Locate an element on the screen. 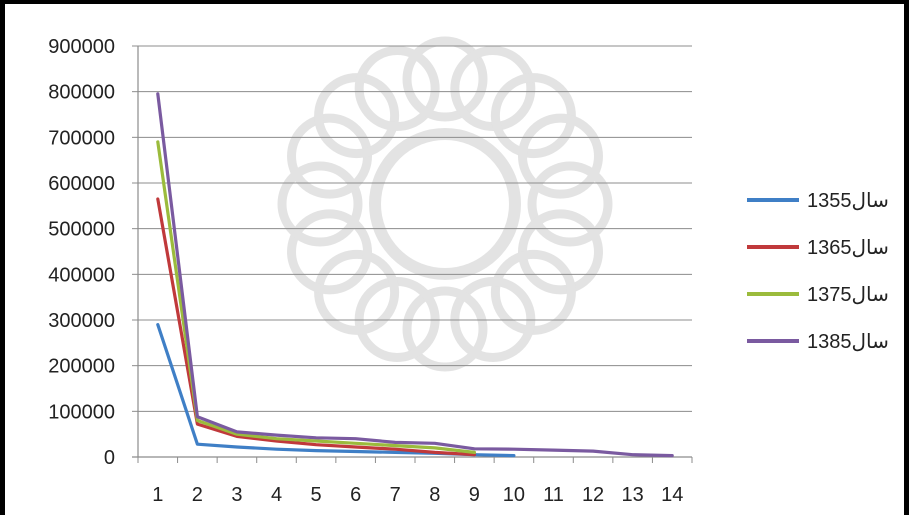  x-tick-label: 9 is located at coordinates (474, 495).